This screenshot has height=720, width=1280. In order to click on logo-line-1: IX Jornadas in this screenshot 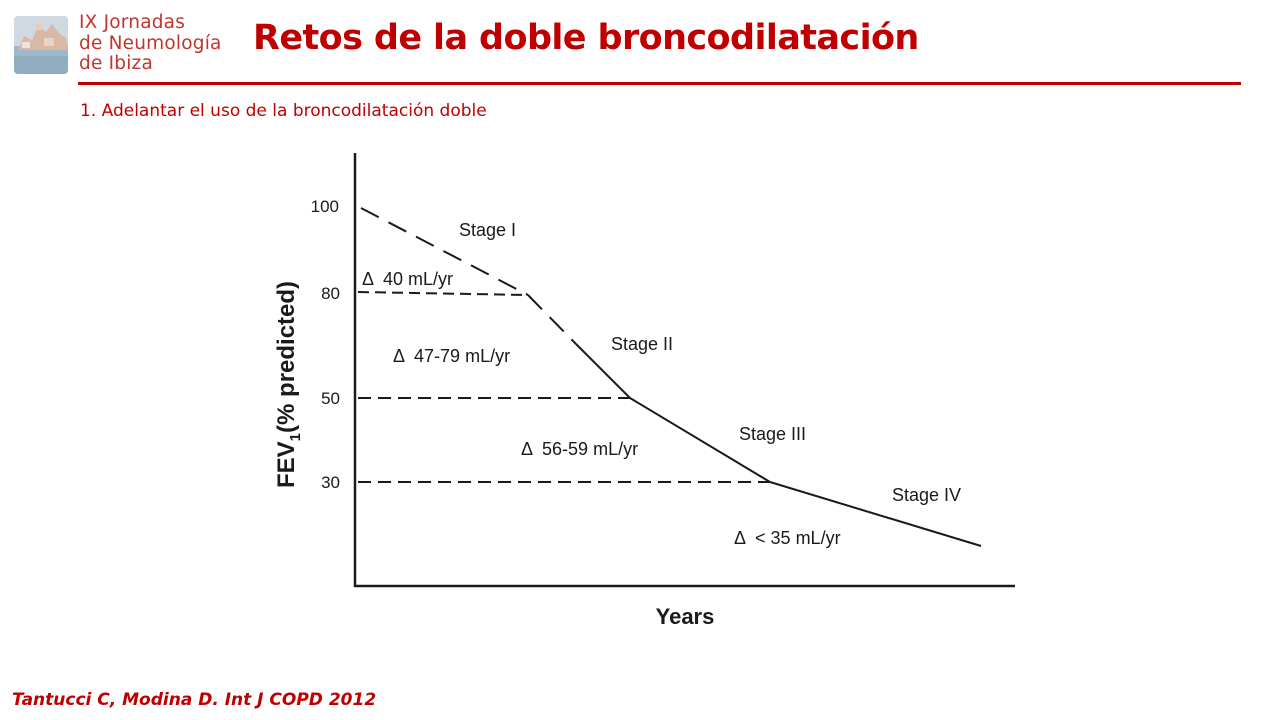, I will do `click(132, 22)`.